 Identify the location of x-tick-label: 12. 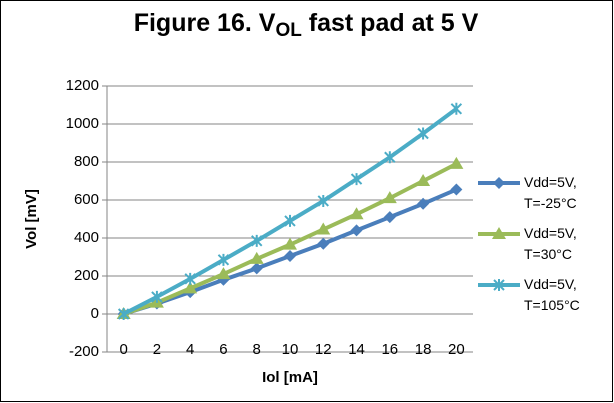
(323, 349).